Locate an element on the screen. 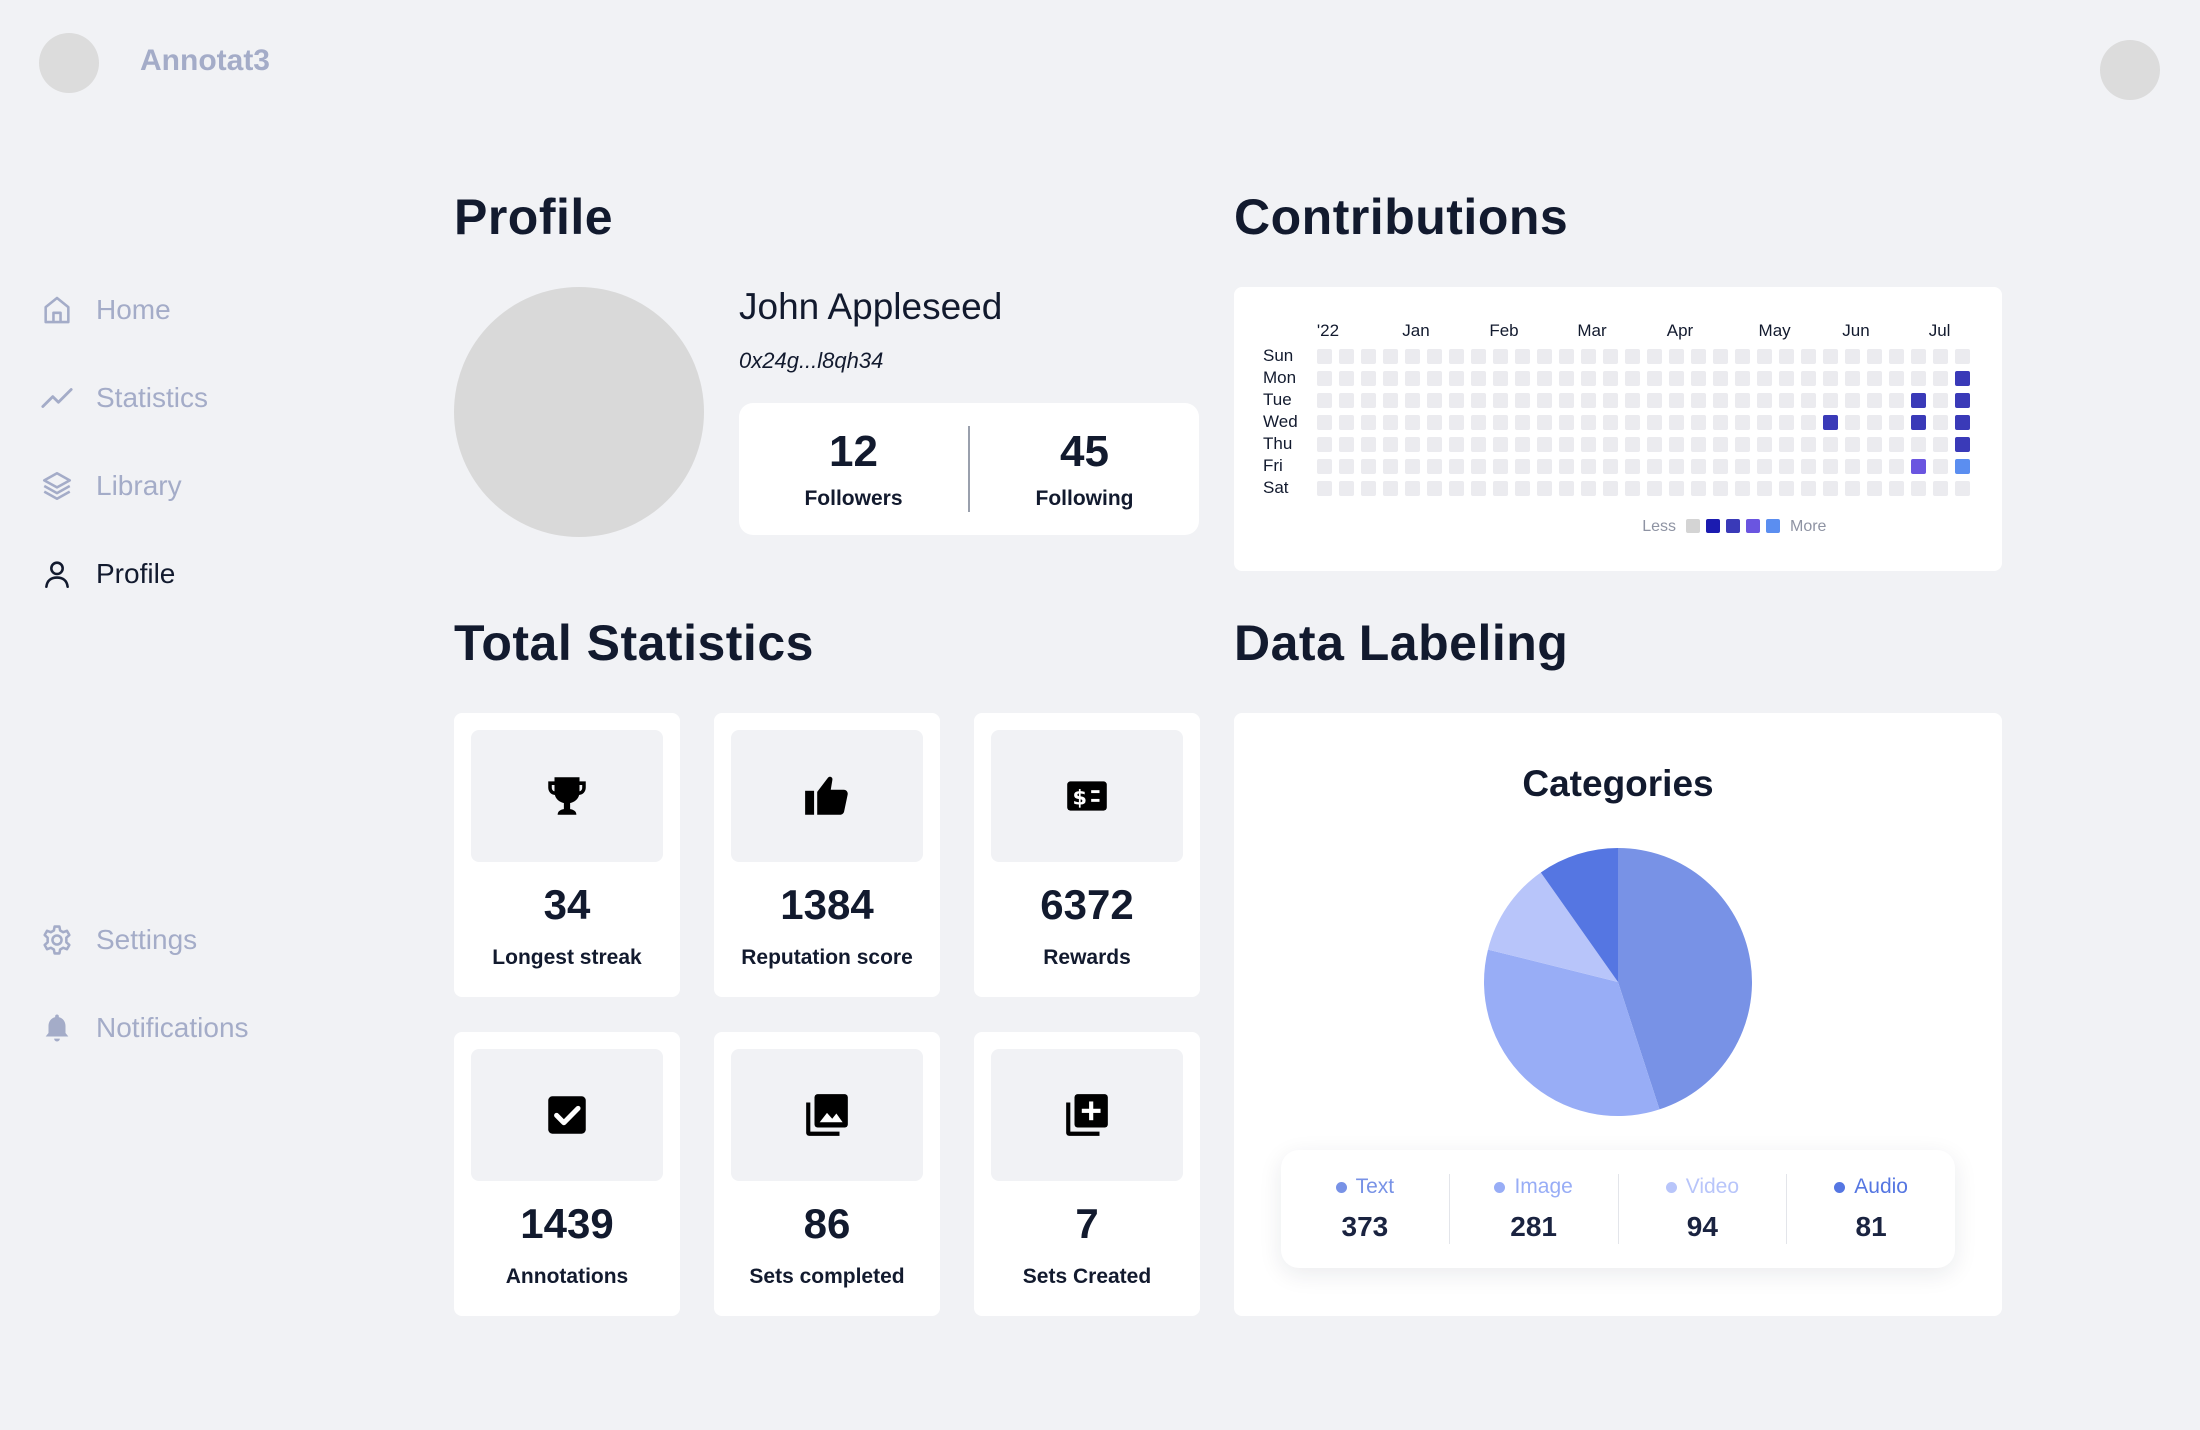 This screenshot has height=1430, width=2200. following-stat: 45 Following is located at coordinates (1084, 469).